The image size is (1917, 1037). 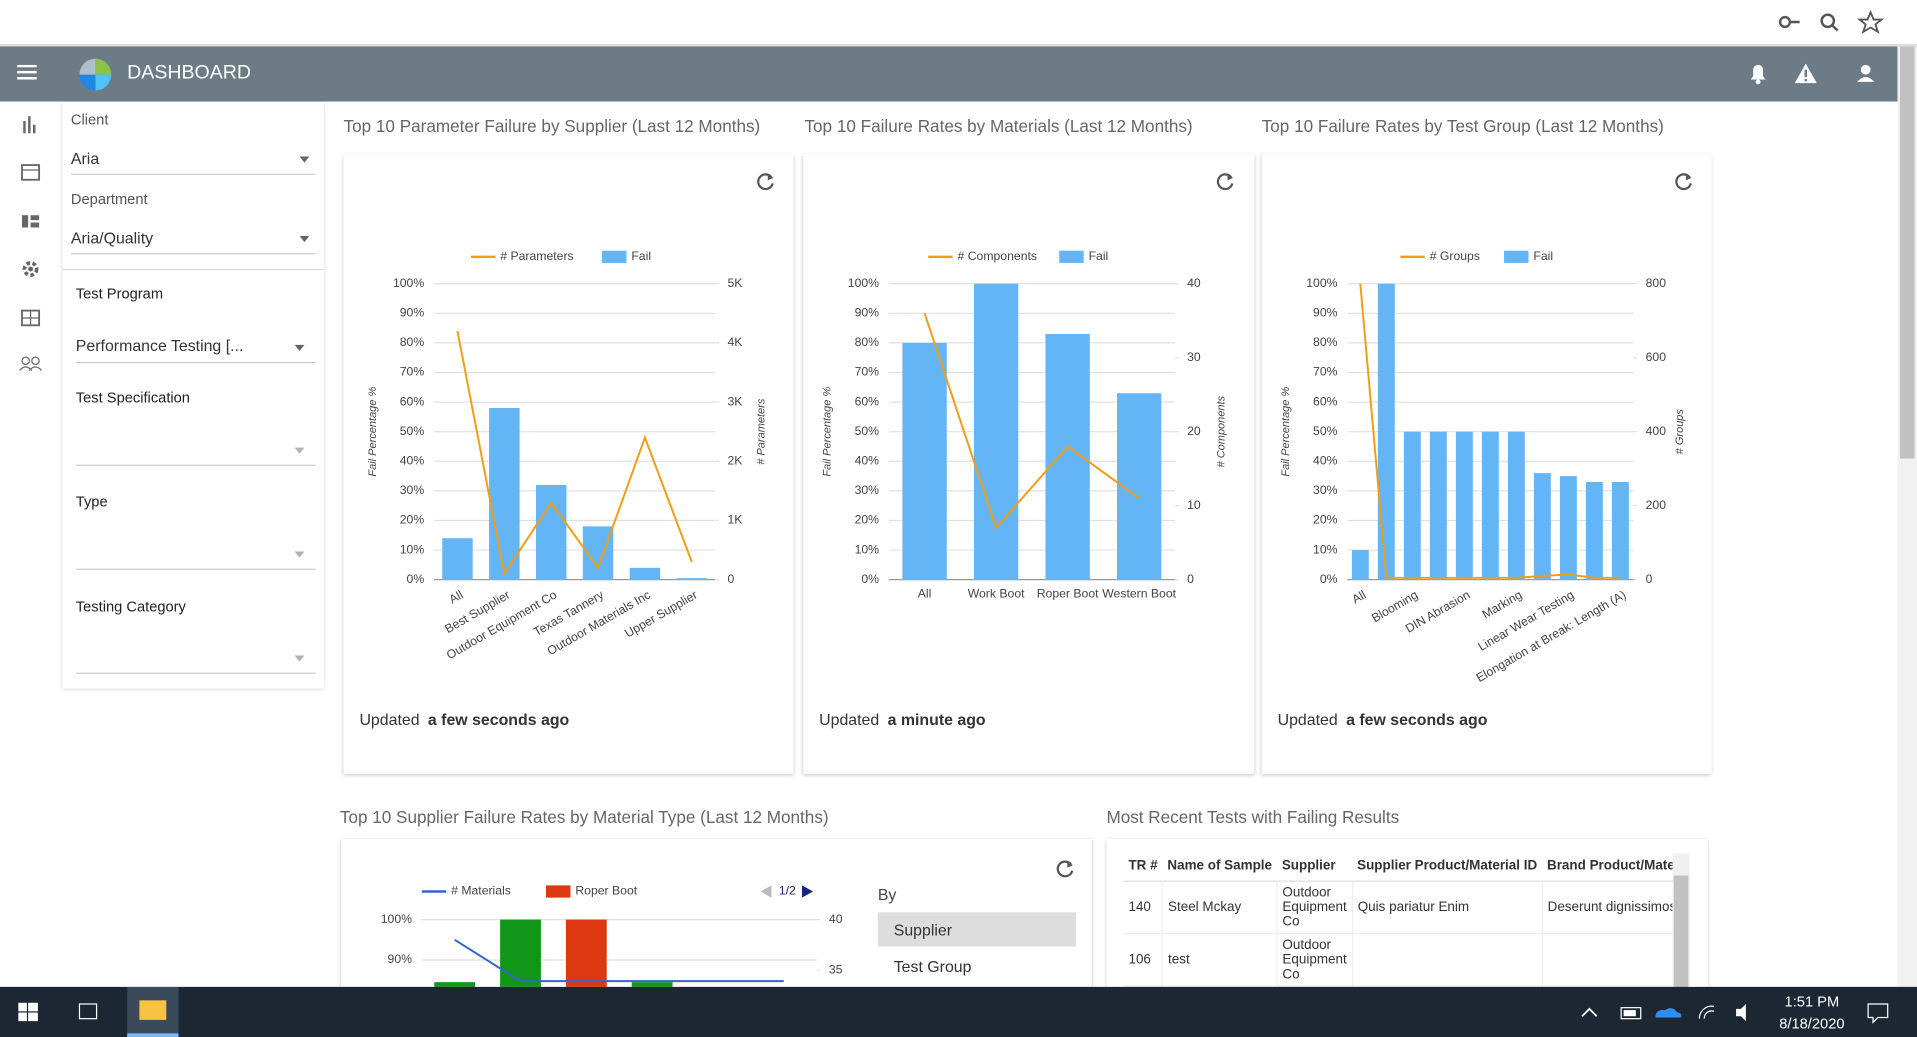 I want to click on header-icons, so click(x=1813, y=74).